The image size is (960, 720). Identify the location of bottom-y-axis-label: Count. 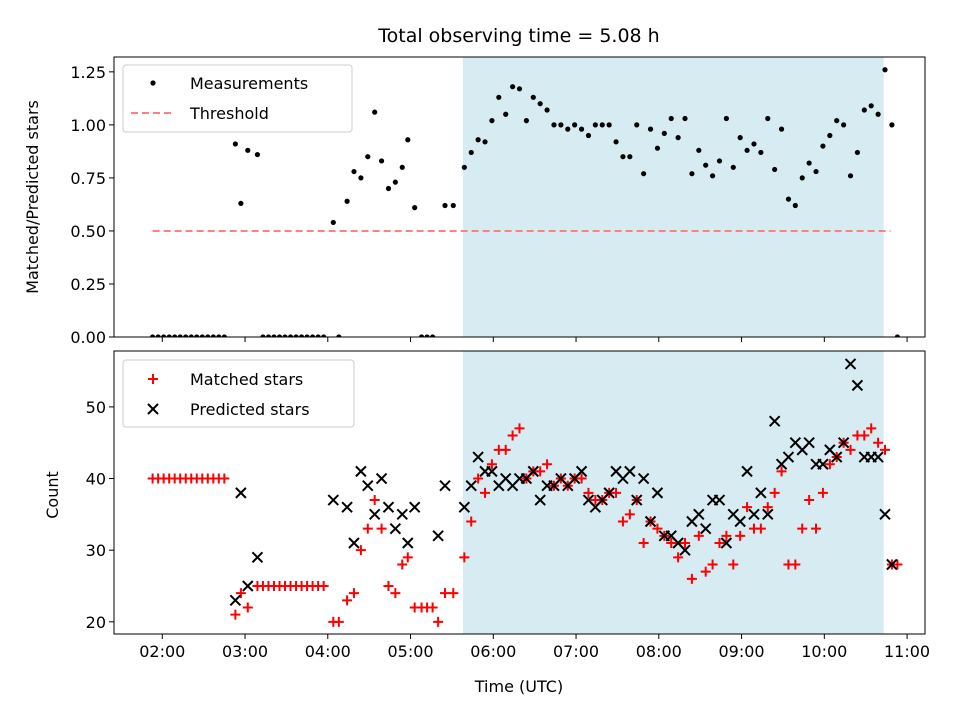
(52, 495).